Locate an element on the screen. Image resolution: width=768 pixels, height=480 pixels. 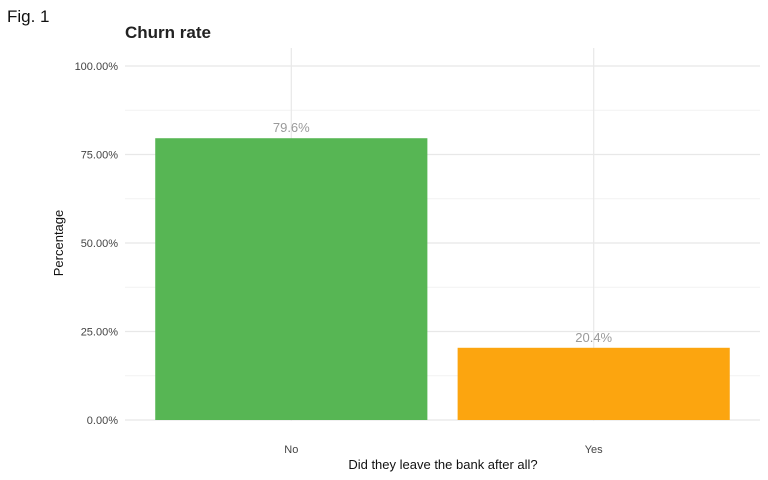
x-tick-label-yes: Yes is located at coordinates (594, 450).